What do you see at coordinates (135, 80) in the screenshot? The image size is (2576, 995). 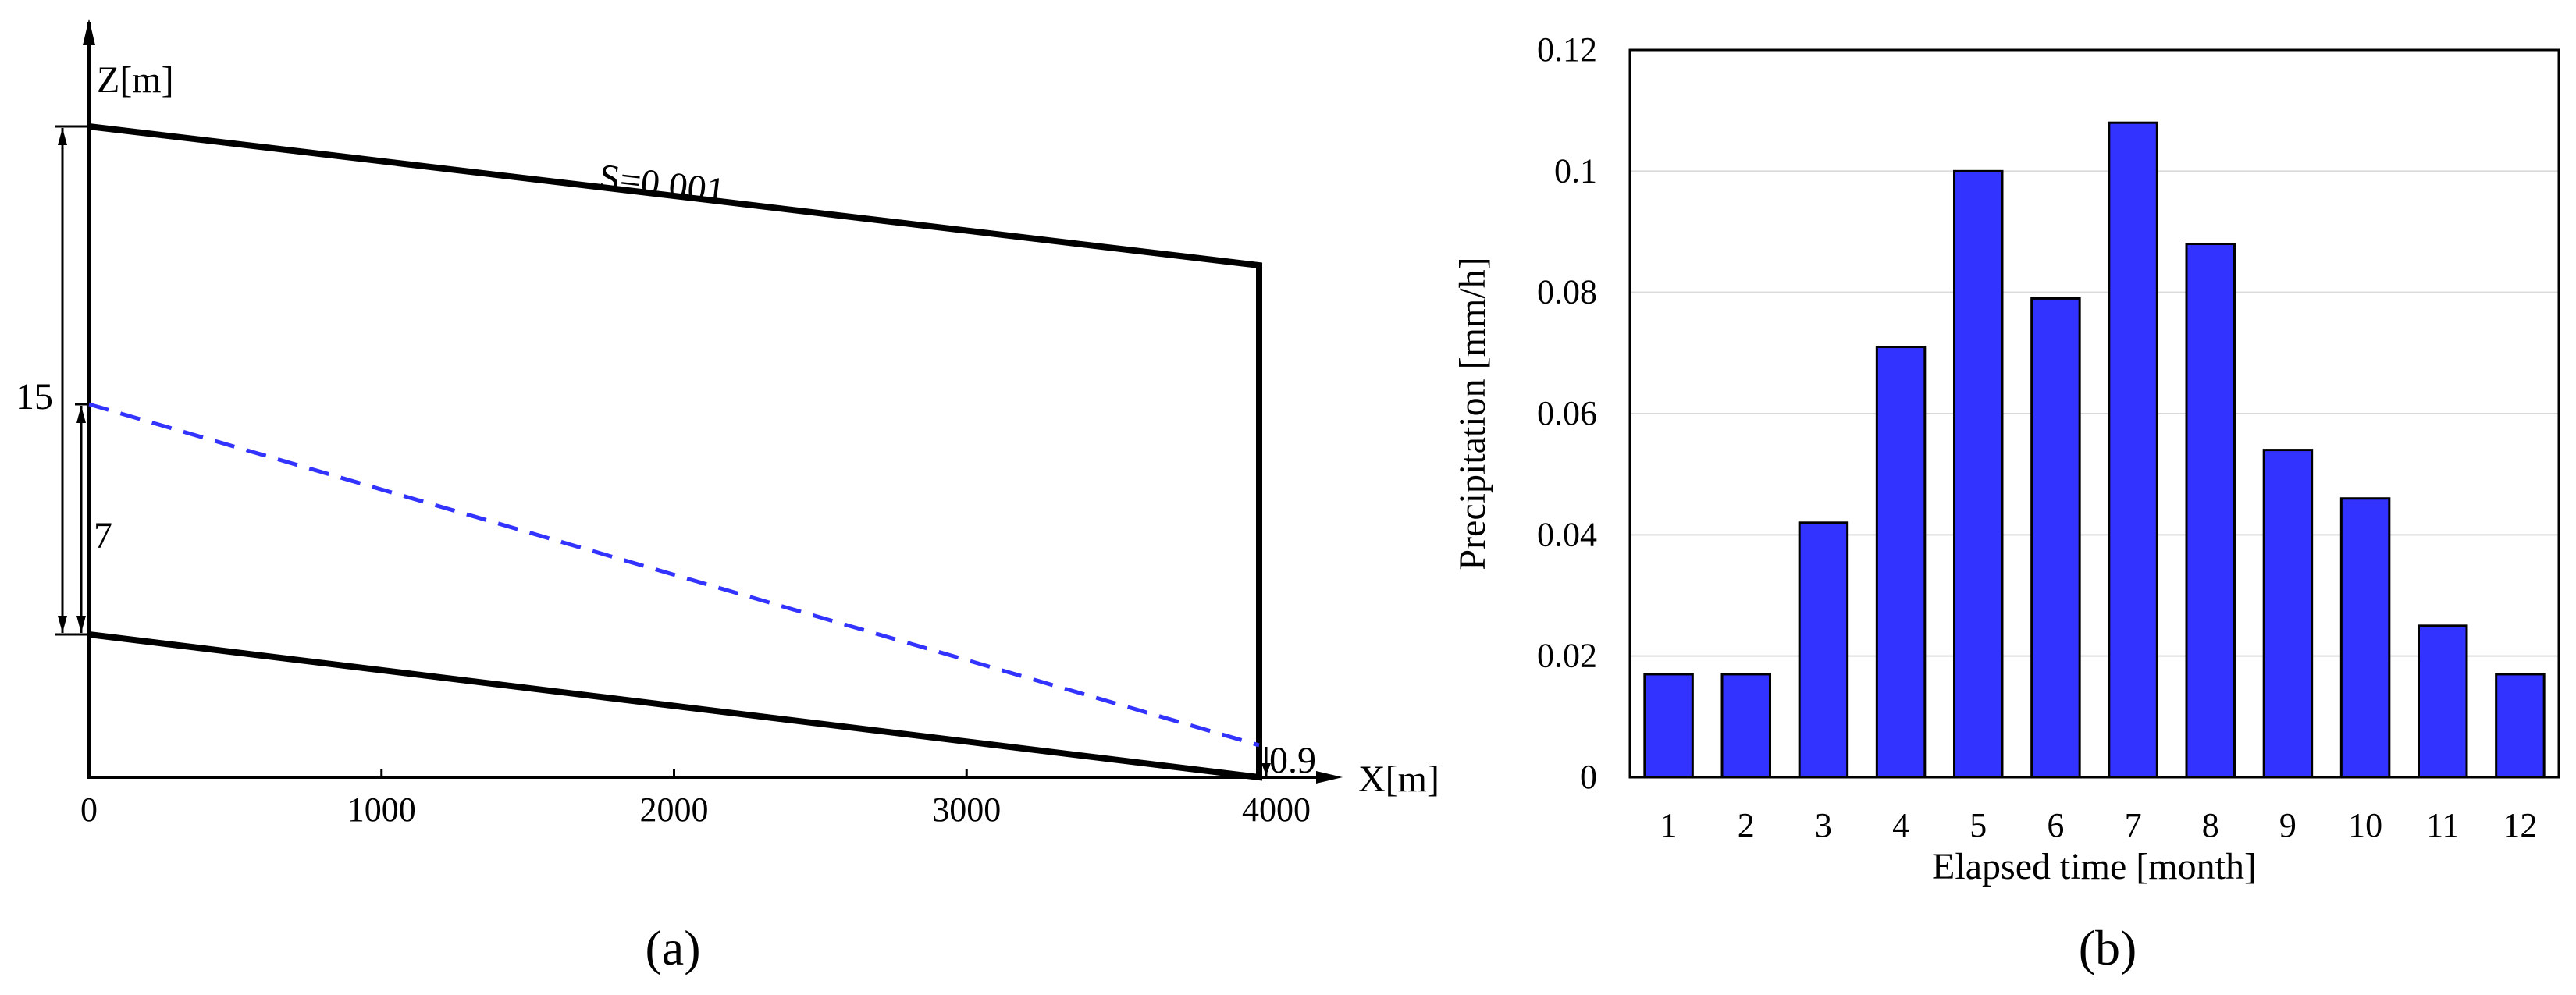 I see `z-axis-label: Z[m]` at bounding box center [135, 80].